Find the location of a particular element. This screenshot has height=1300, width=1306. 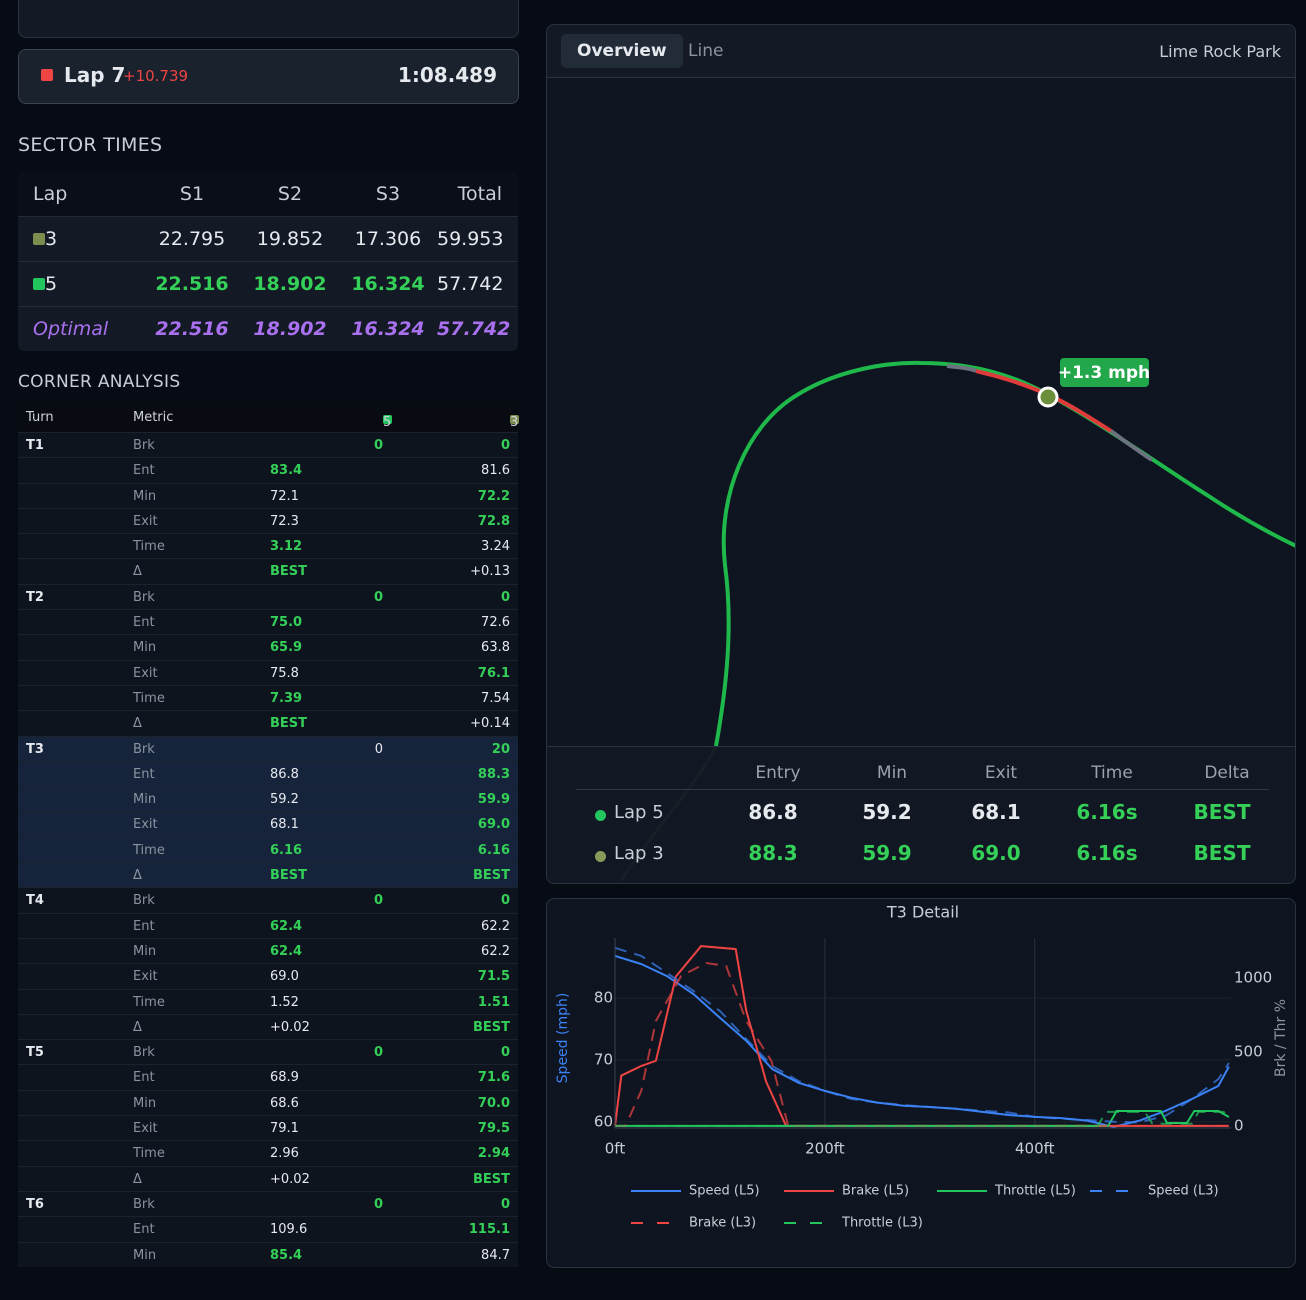

legend-label: Throttle (L5) is located at coordinates (1035, 1191).